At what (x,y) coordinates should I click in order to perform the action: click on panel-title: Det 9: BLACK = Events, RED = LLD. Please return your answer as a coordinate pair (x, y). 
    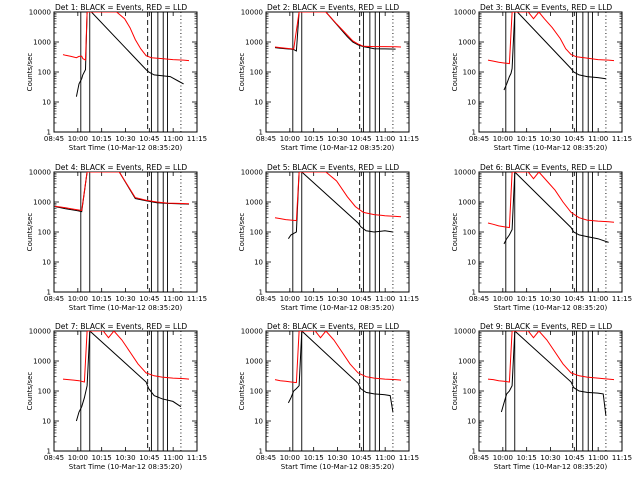
    Looking at the image, I should click on (546, 326).